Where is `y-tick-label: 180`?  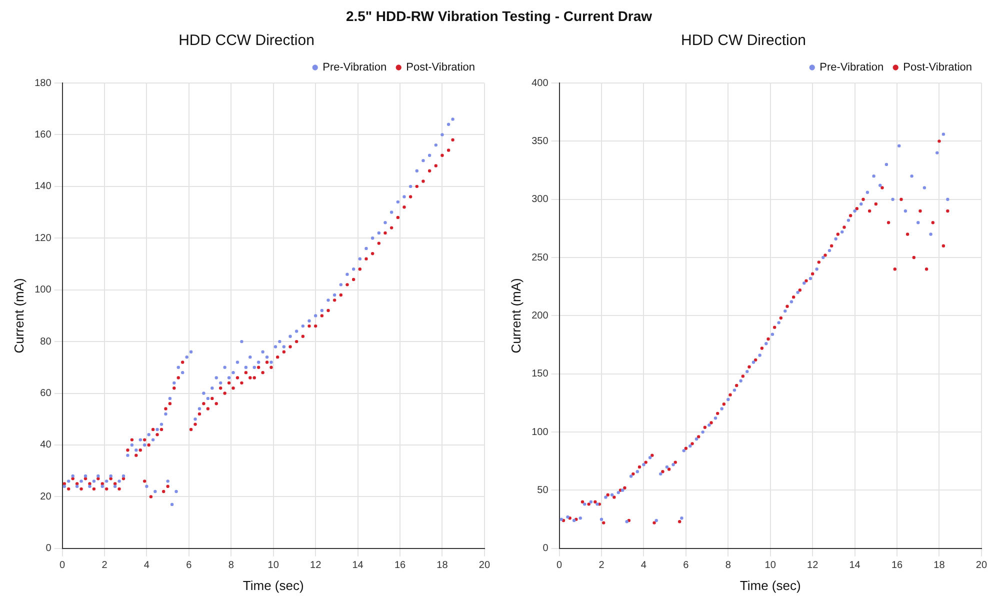 y-tick-label: 180 is located at coordinates (43, 83).